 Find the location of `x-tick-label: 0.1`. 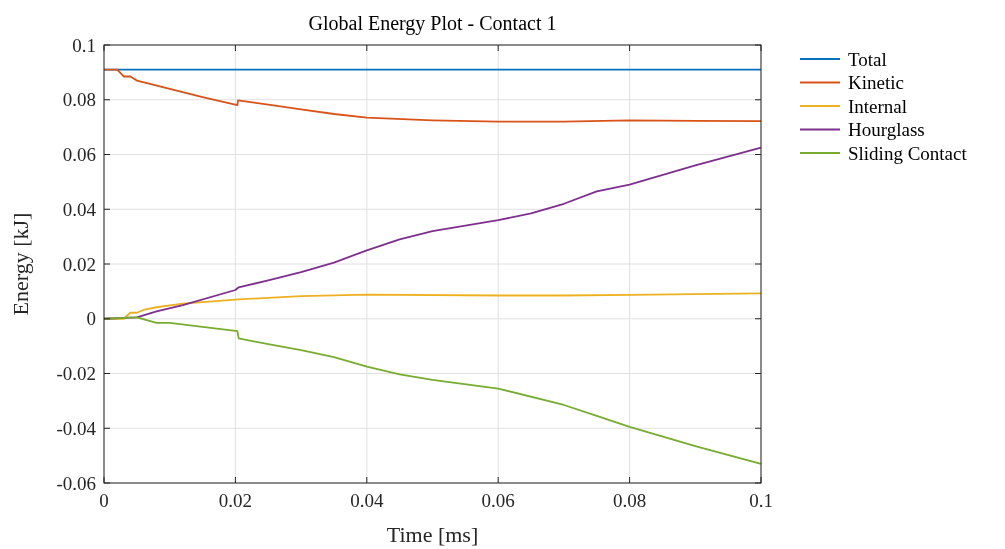

x-tick-label: 0.1 is located at coordinates (761, 500).